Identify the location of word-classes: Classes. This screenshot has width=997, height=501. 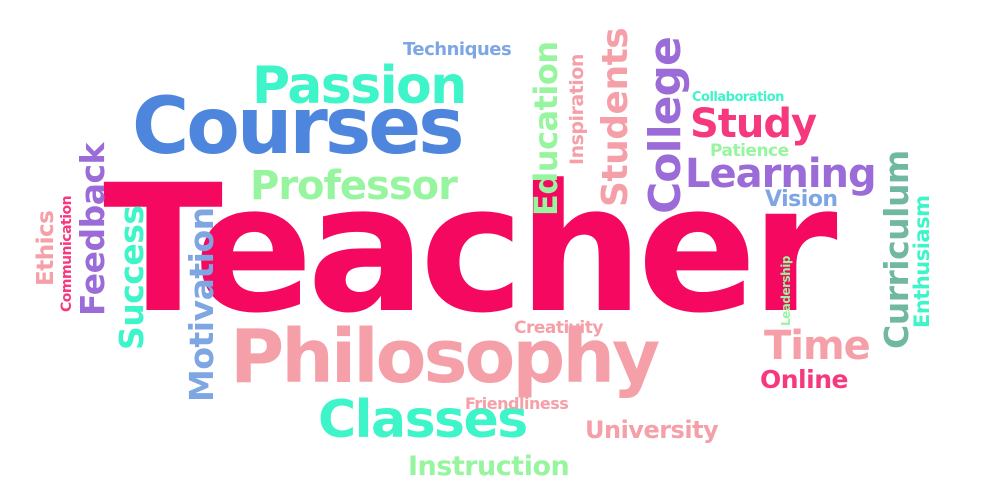
(423, 420).